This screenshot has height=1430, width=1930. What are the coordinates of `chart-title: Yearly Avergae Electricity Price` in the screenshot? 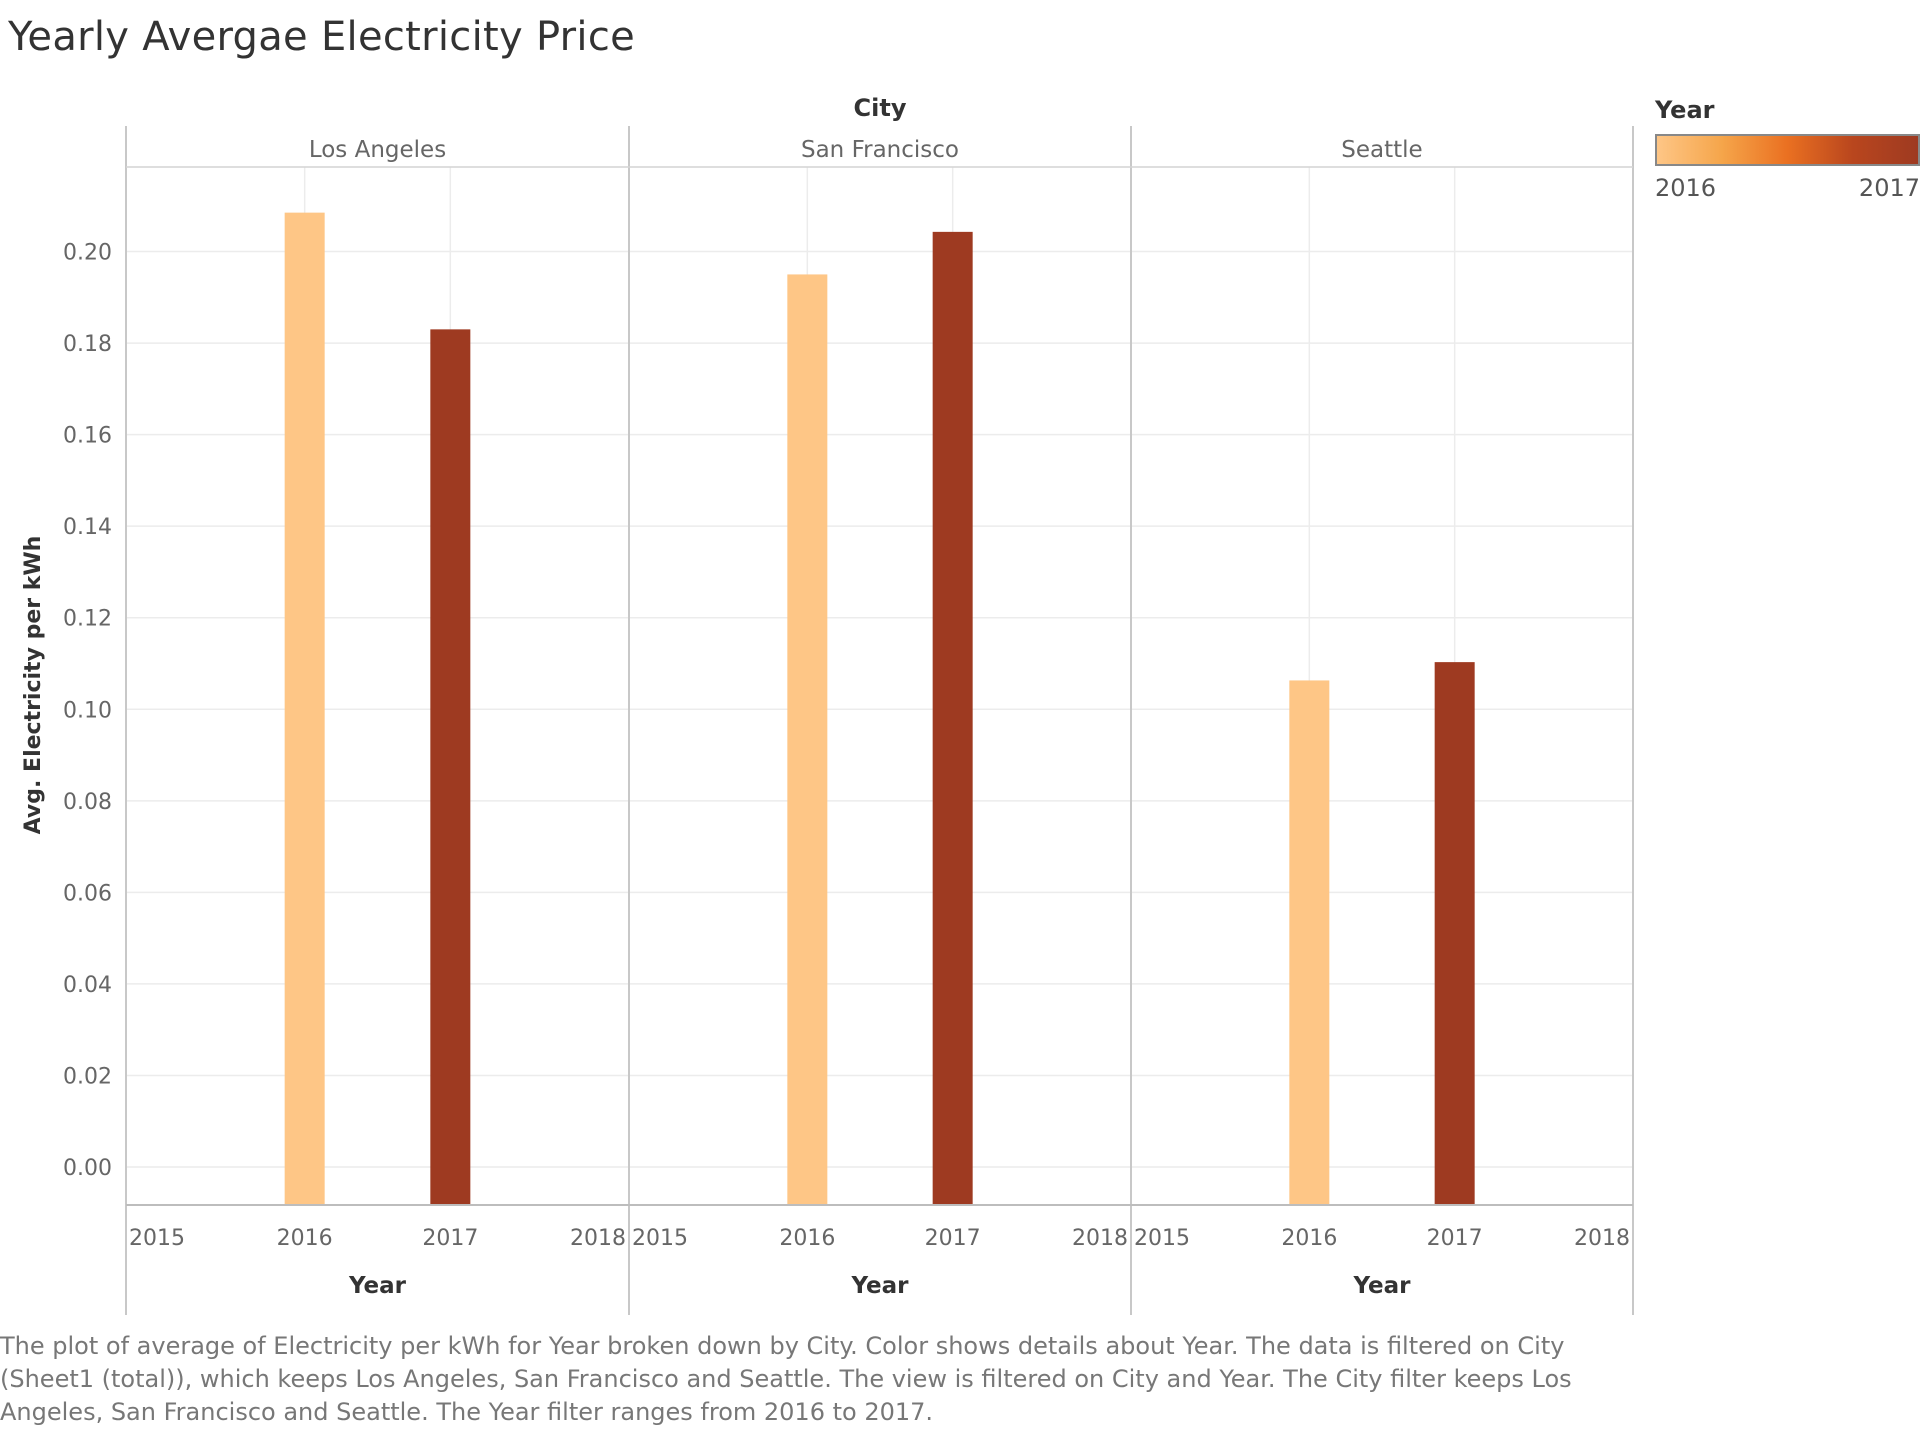 It's located at (322, 37).